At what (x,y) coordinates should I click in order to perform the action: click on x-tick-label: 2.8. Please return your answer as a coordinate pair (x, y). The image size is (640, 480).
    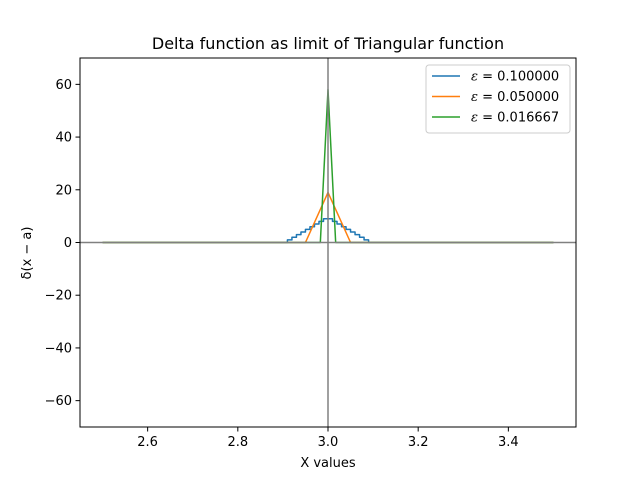
    Looking at the image, I should click on (237, 442).